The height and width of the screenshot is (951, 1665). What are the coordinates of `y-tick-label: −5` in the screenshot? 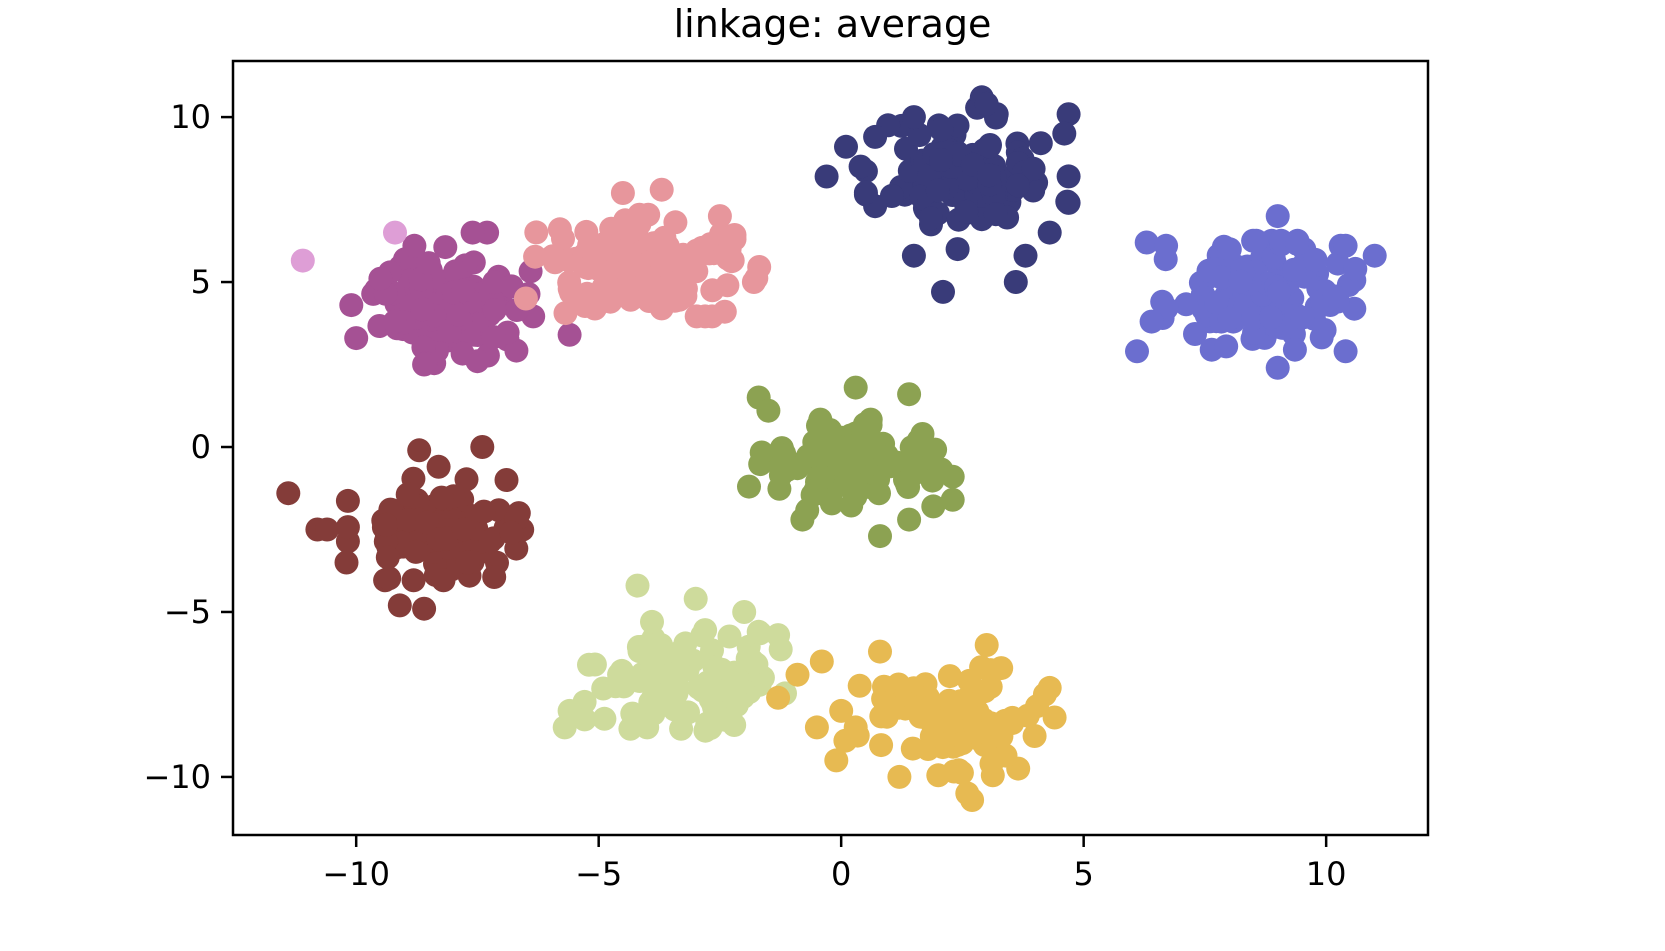 It's located at (187, 612).